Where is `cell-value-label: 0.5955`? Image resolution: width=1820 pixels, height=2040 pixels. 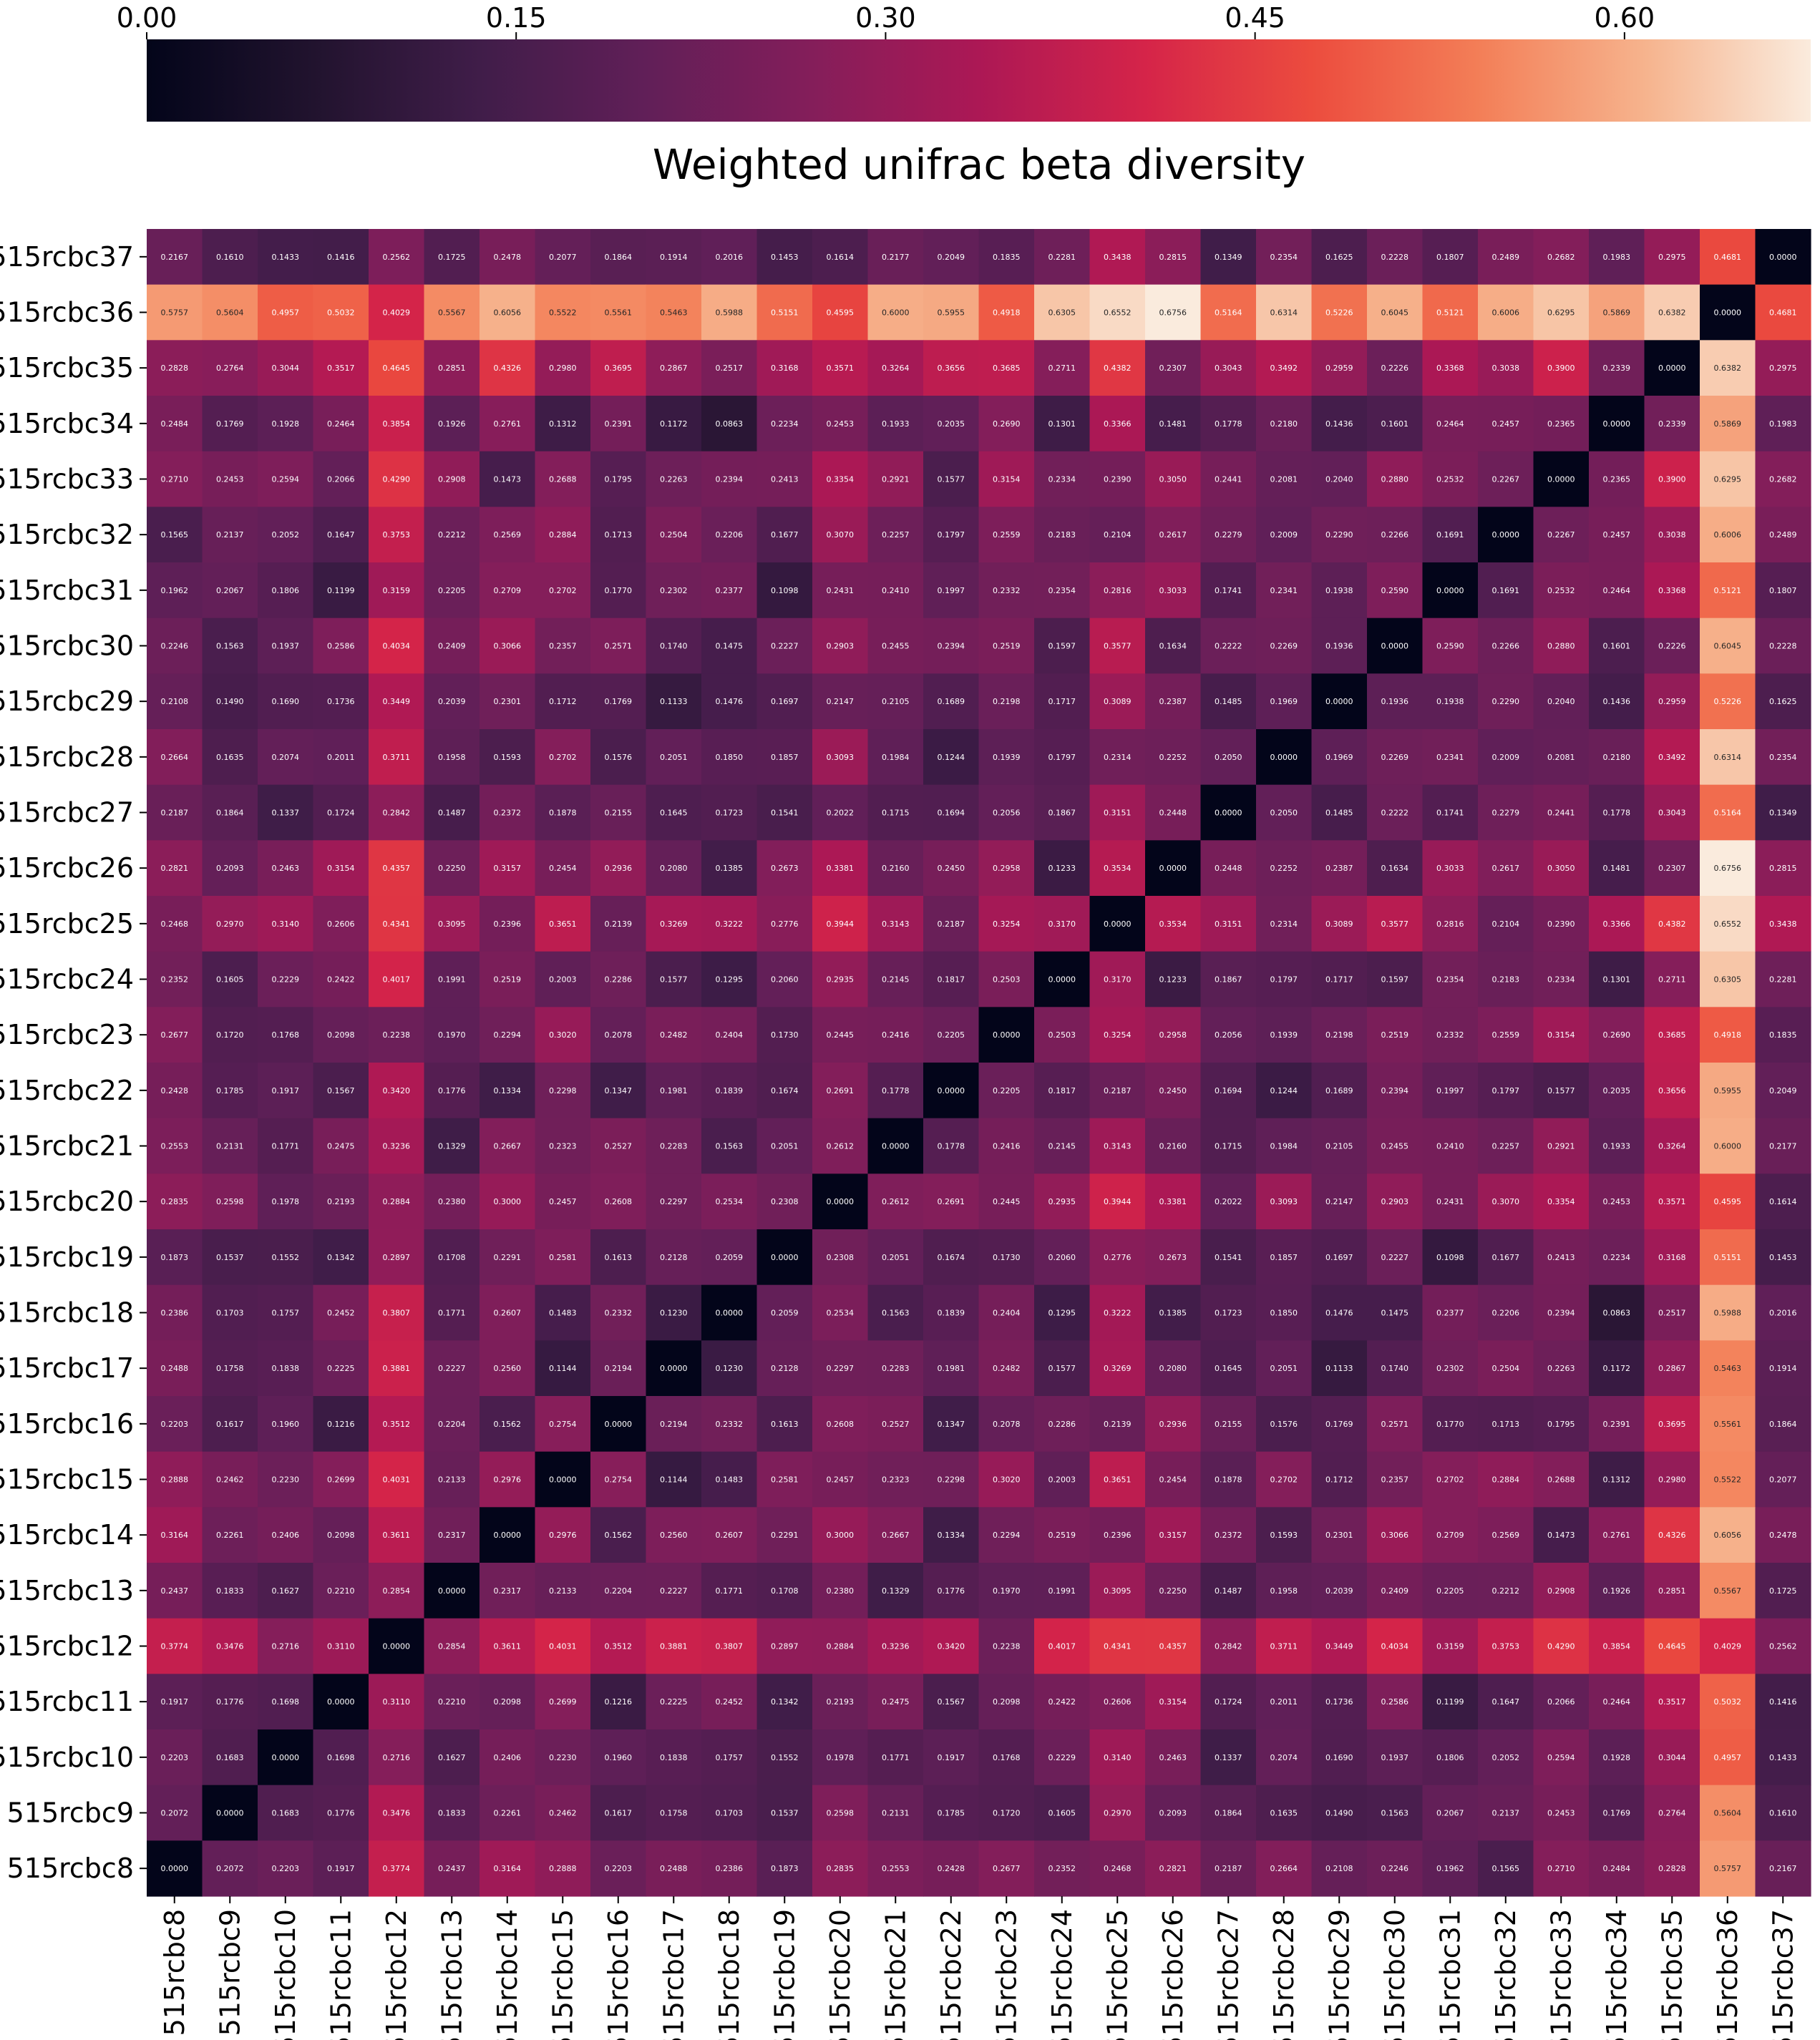
cell-value-label: 0.5955 is located at coordinates (951, 313).